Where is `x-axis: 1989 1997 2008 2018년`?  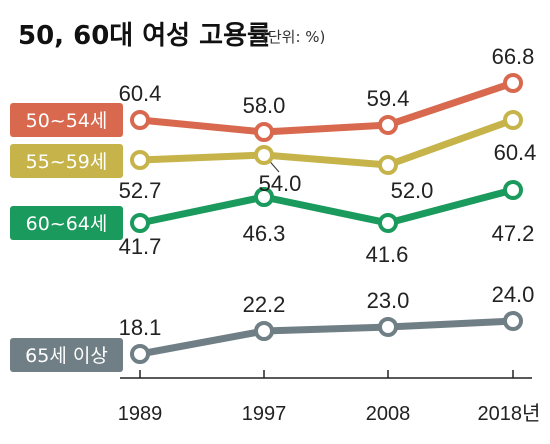 x-axis: 1989 1997 2008 2018년 is located at coordinates (329, 397).